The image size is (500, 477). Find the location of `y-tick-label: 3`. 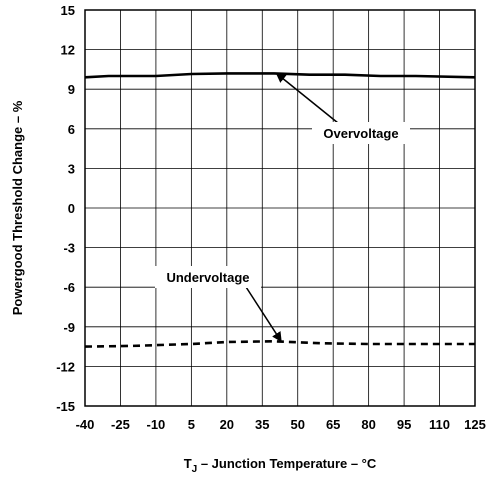

y-tick-label: 3 is located at coordinates (71, 168).